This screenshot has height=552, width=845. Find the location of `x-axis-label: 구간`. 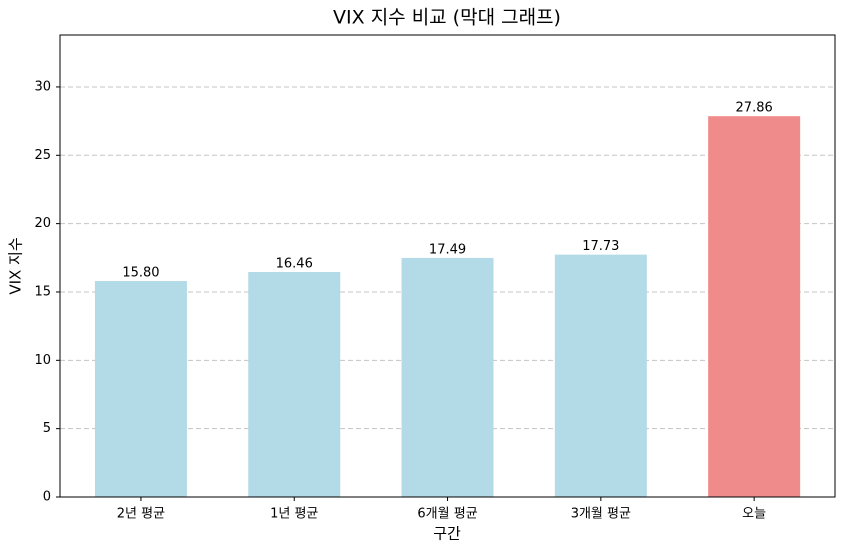

x-axis-label: 구간 is located at coordinates (447, 534).